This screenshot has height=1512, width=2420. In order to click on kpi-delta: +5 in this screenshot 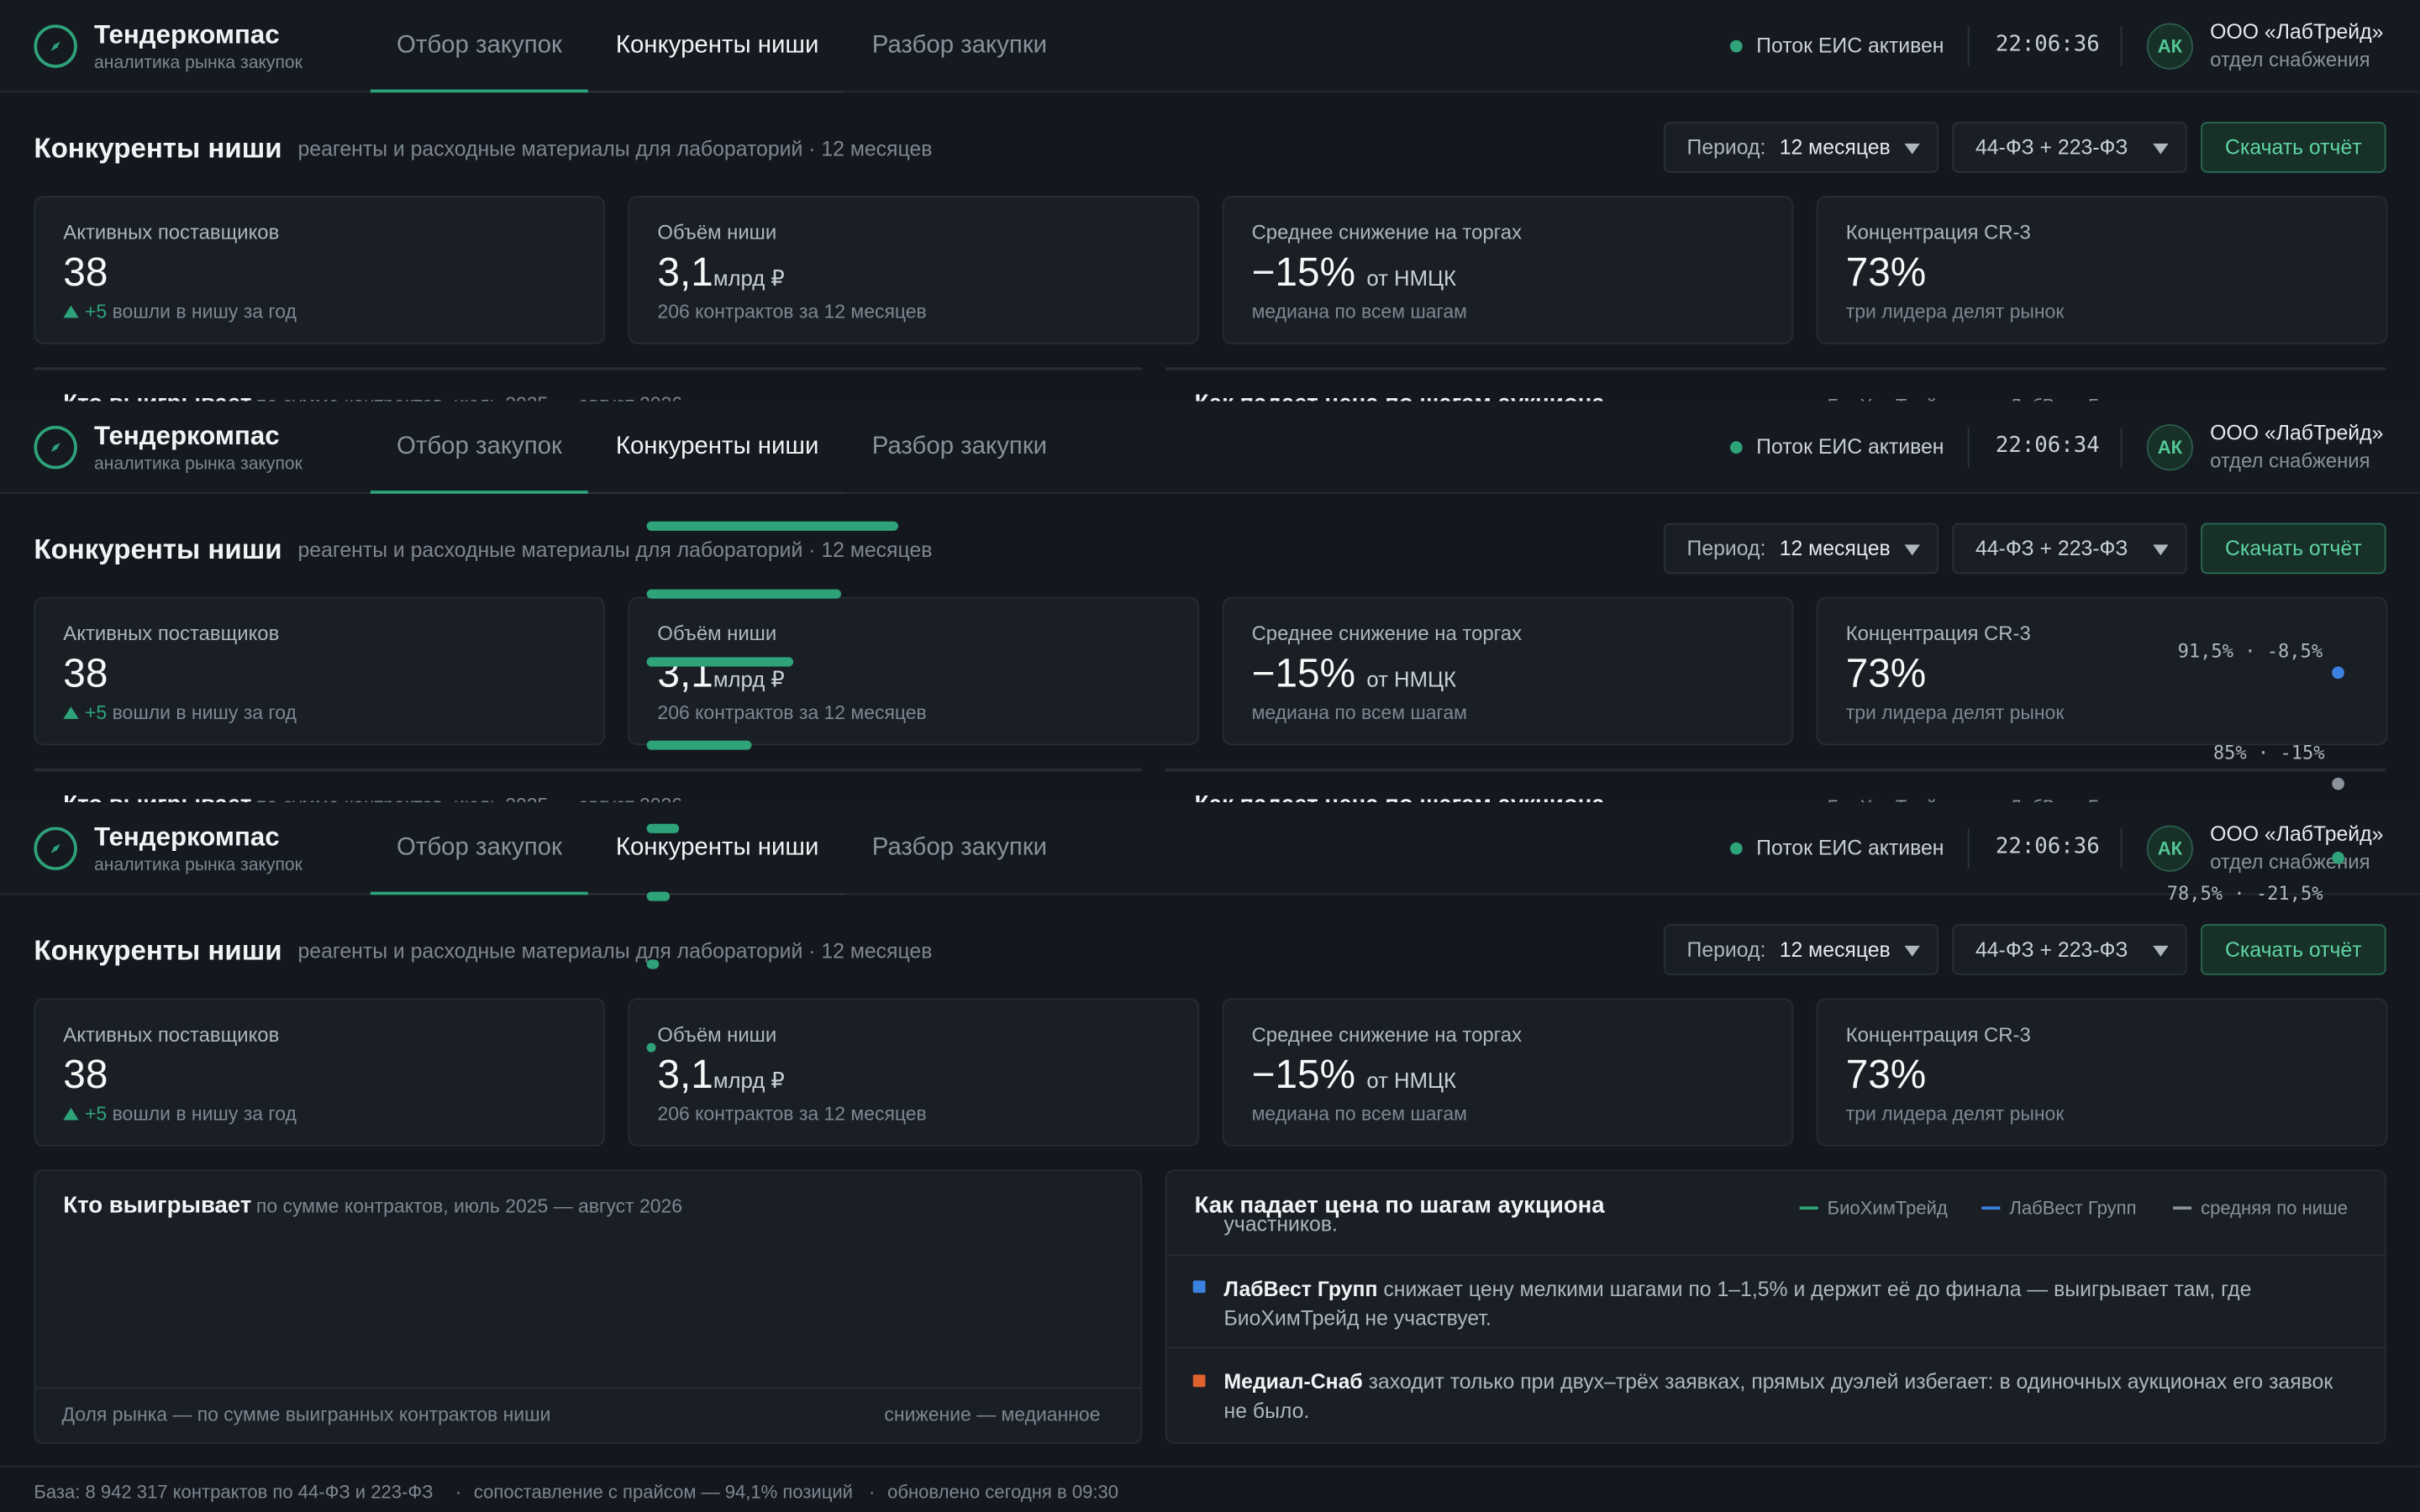, I will do `click(96, 1114)`.